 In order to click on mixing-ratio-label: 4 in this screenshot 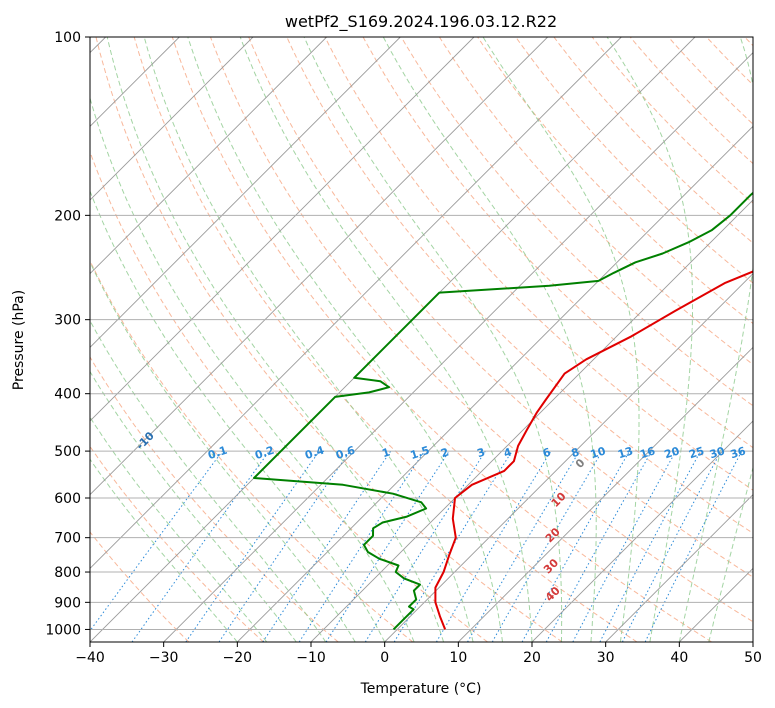, I will do `click(508, 452)`.